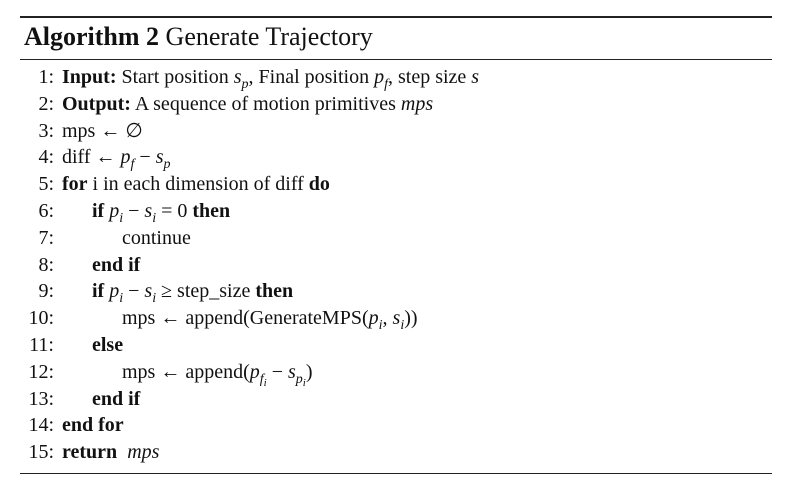 Image resolution: width=794 pixels, height=500 pixels. I want to click on math-subscript: fi, so click(263, 379).